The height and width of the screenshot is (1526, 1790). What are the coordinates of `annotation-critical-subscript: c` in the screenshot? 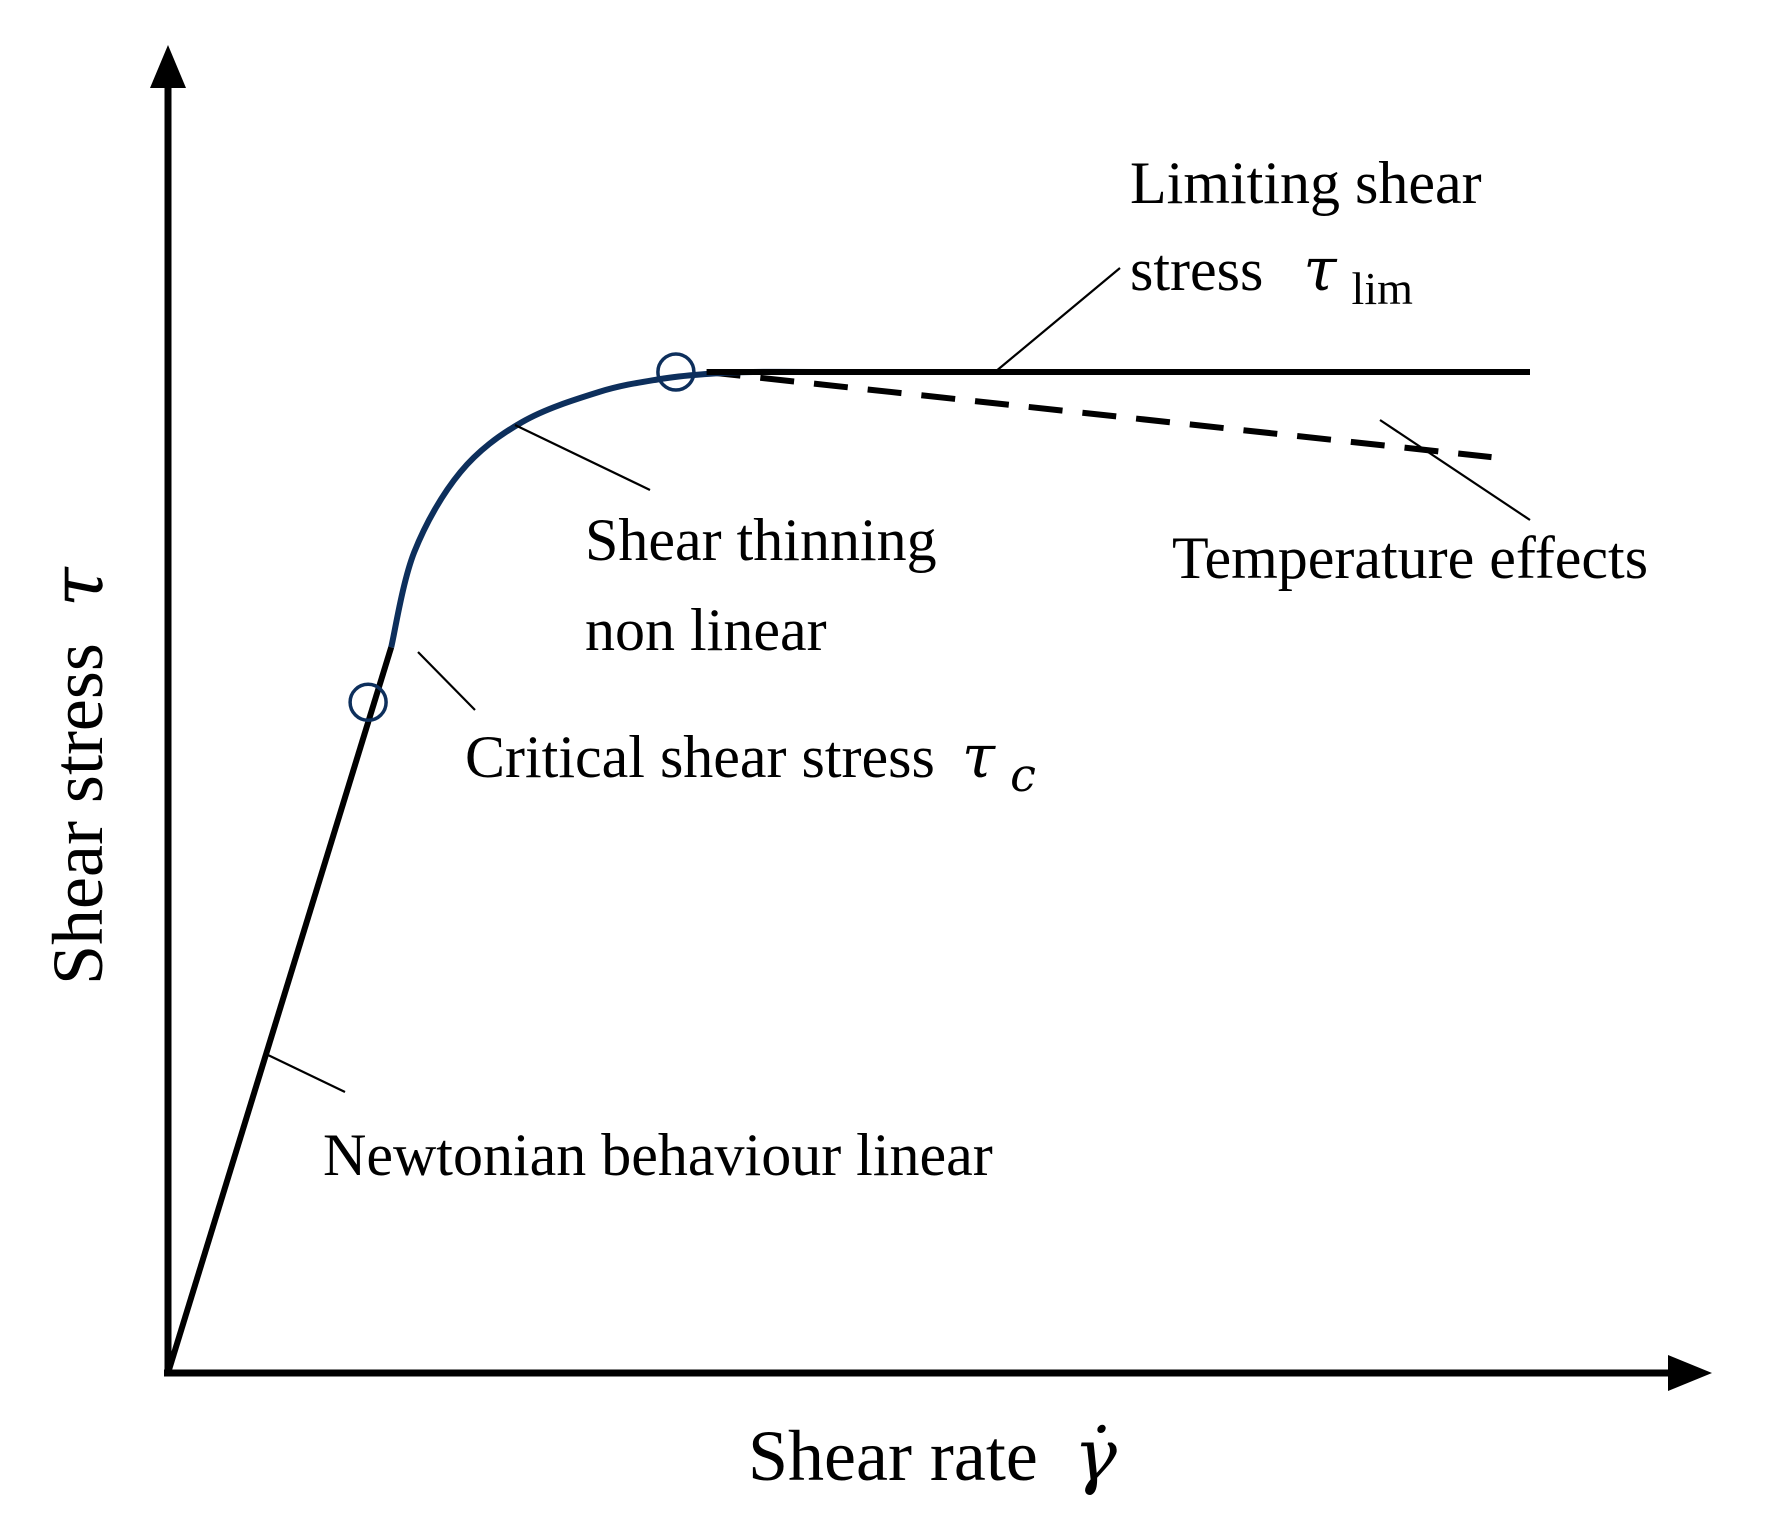 It's located at (1023, 775).